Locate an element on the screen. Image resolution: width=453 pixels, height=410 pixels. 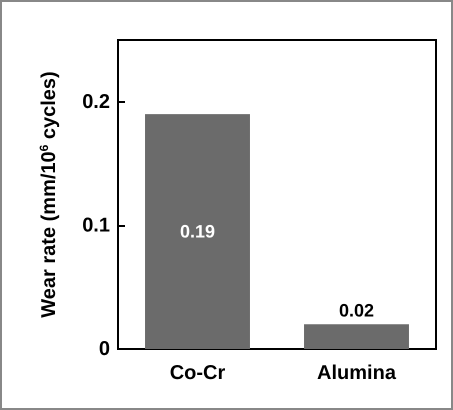
y-tick-label: 0 is located at coordinates (104, 349).